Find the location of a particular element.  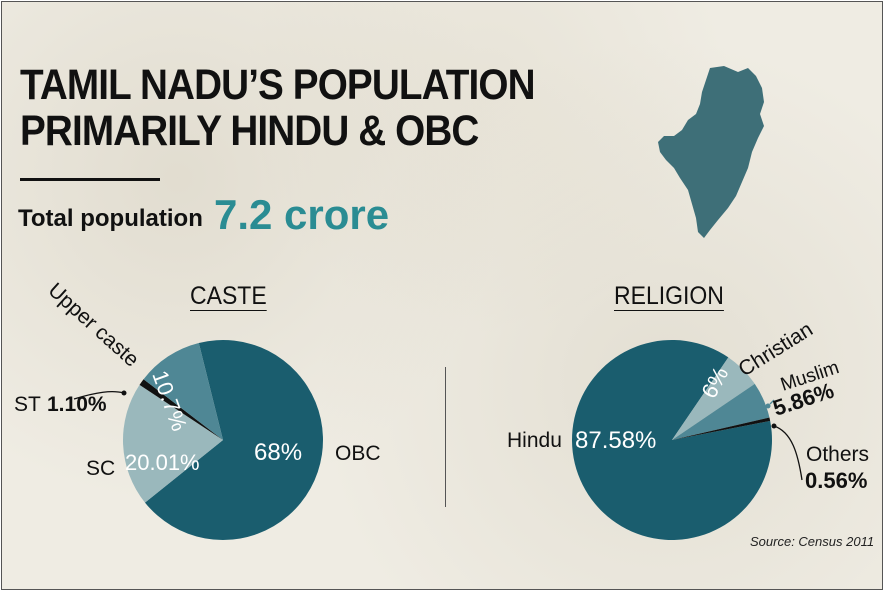

chart-divider is located at coordinates (445, 437).